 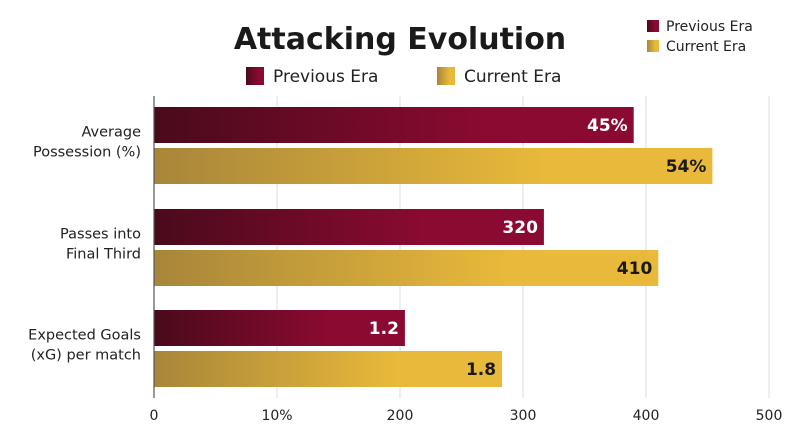 What do you see at coordinates (686, 167) in the screenshot?
I see `data-label: 54%` at bounding box center [686, 167].